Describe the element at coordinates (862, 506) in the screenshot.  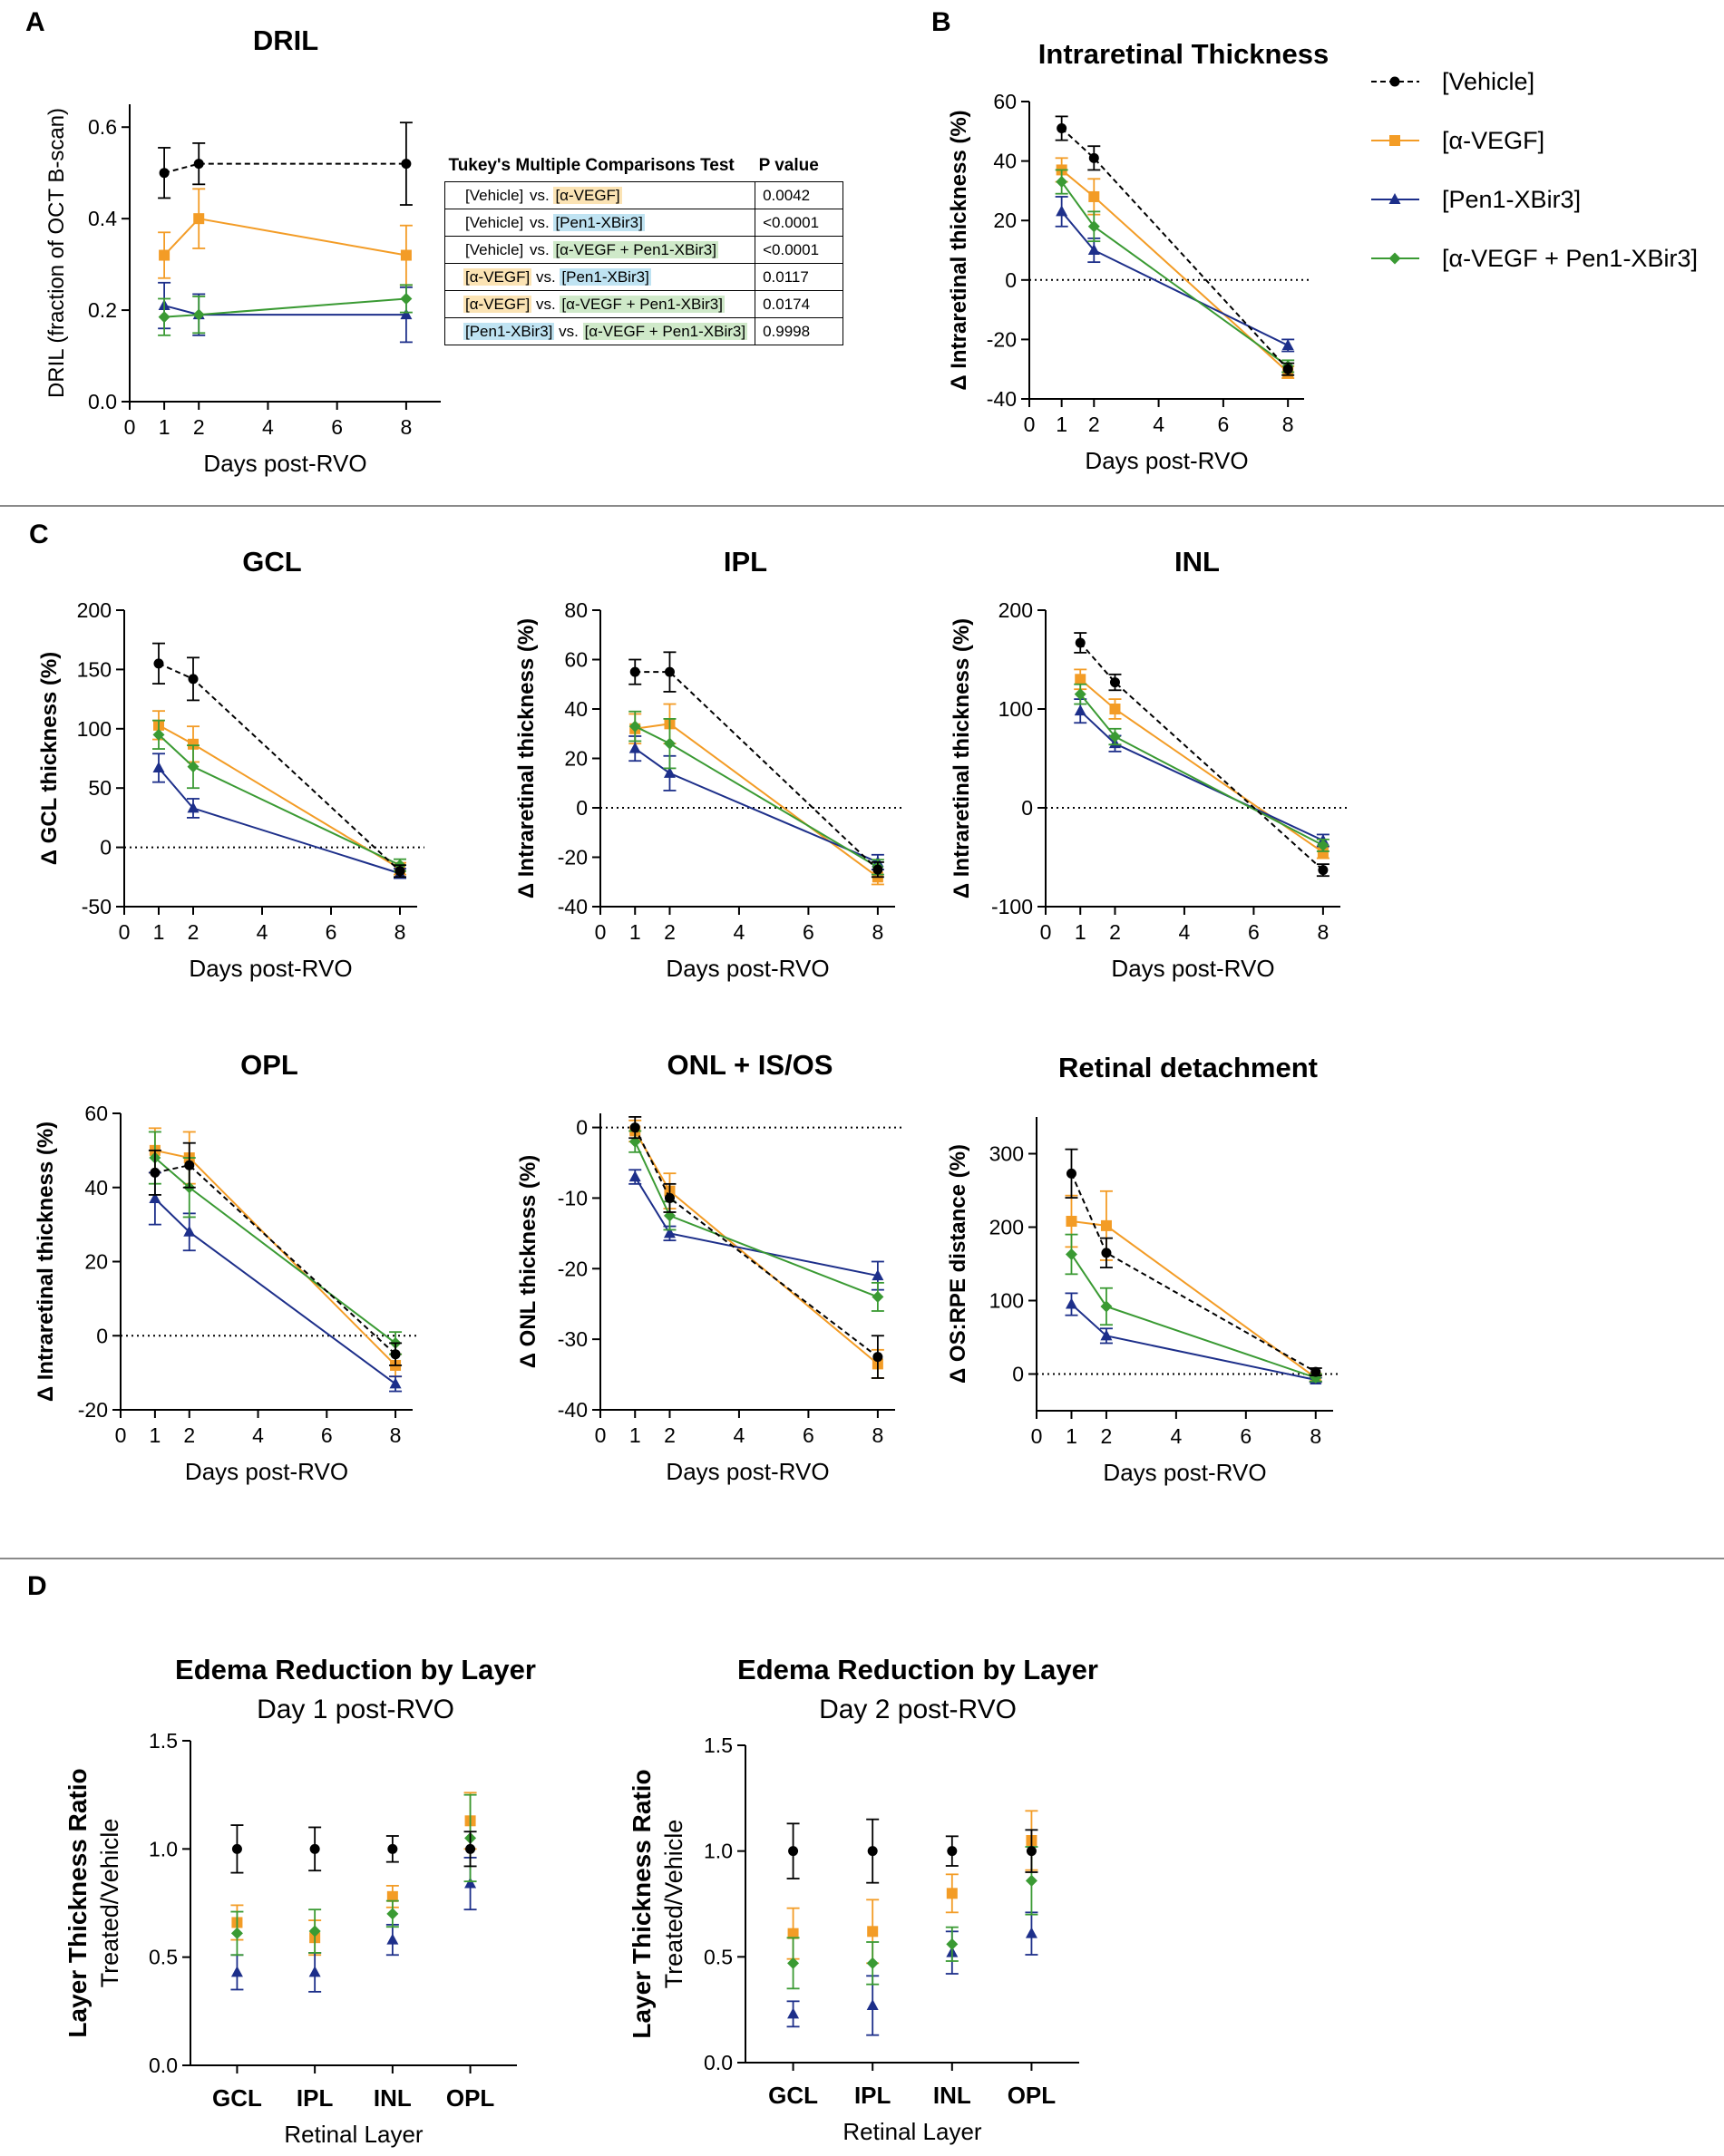
I see `separator-ab-c` at that location.